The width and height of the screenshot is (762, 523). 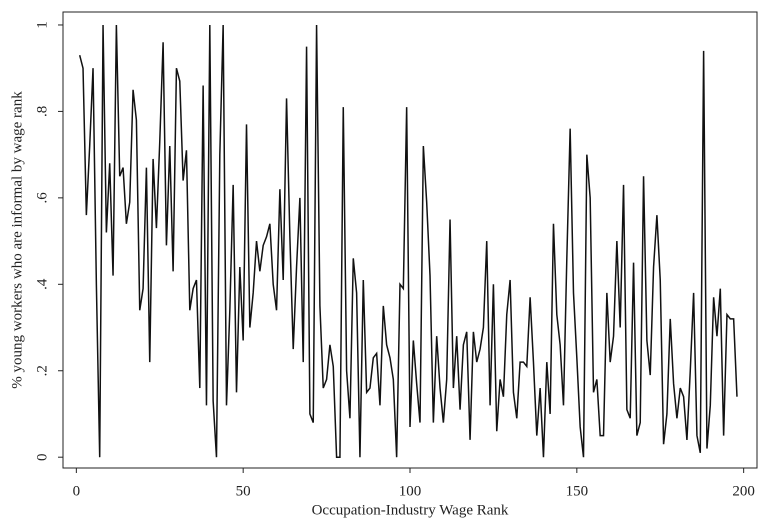 What do you see at coordinates (42, 457) in the screenshot?
I see `y-tick-label: 0` at bounding box center [42, 457].